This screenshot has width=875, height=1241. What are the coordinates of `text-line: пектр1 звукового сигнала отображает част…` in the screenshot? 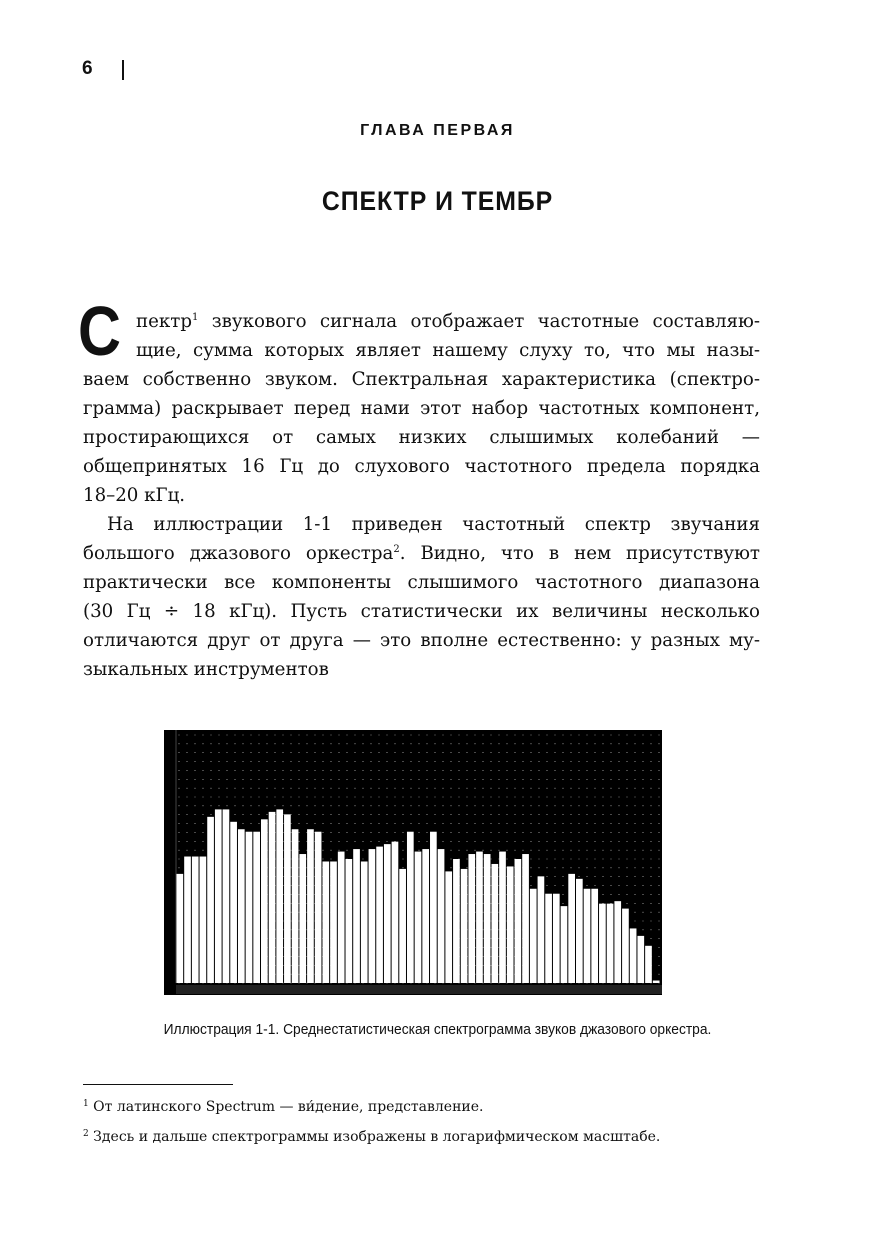 It's located at (448, 321).